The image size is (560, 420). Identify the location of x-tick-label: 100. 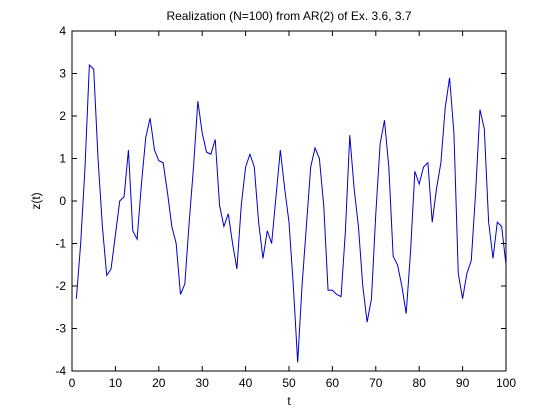
(506, 383).